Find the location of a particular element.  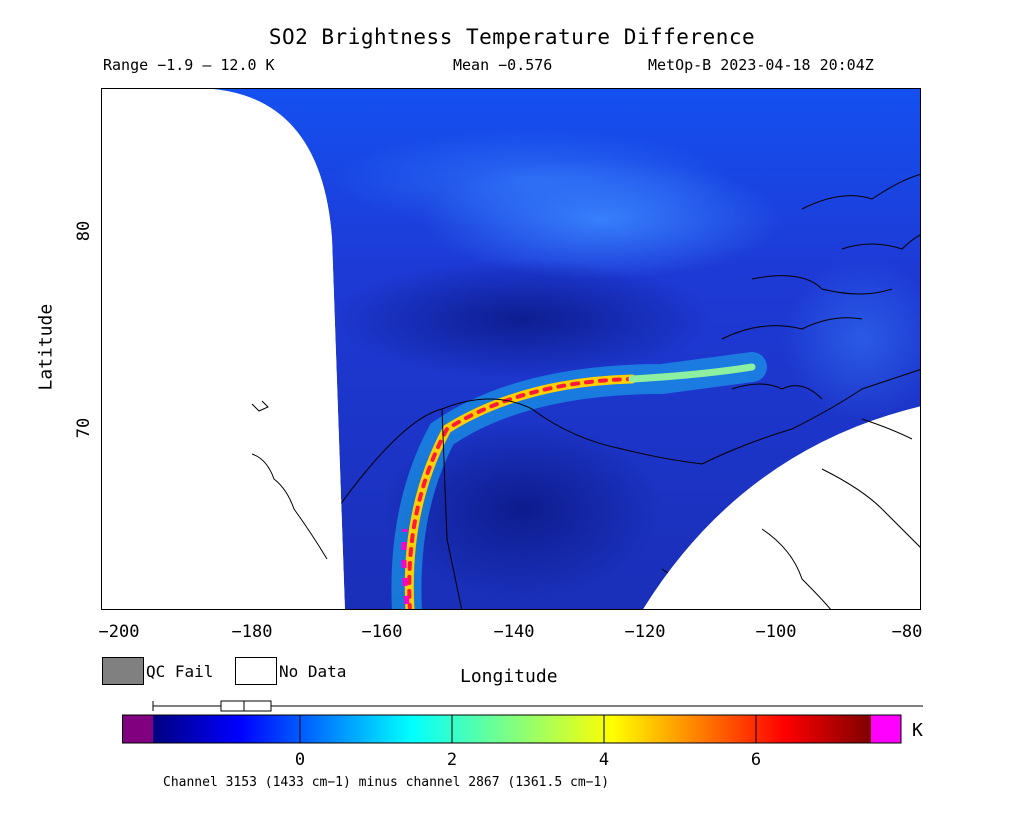

qc-fail-swatch is located at coordinates (123, 671).